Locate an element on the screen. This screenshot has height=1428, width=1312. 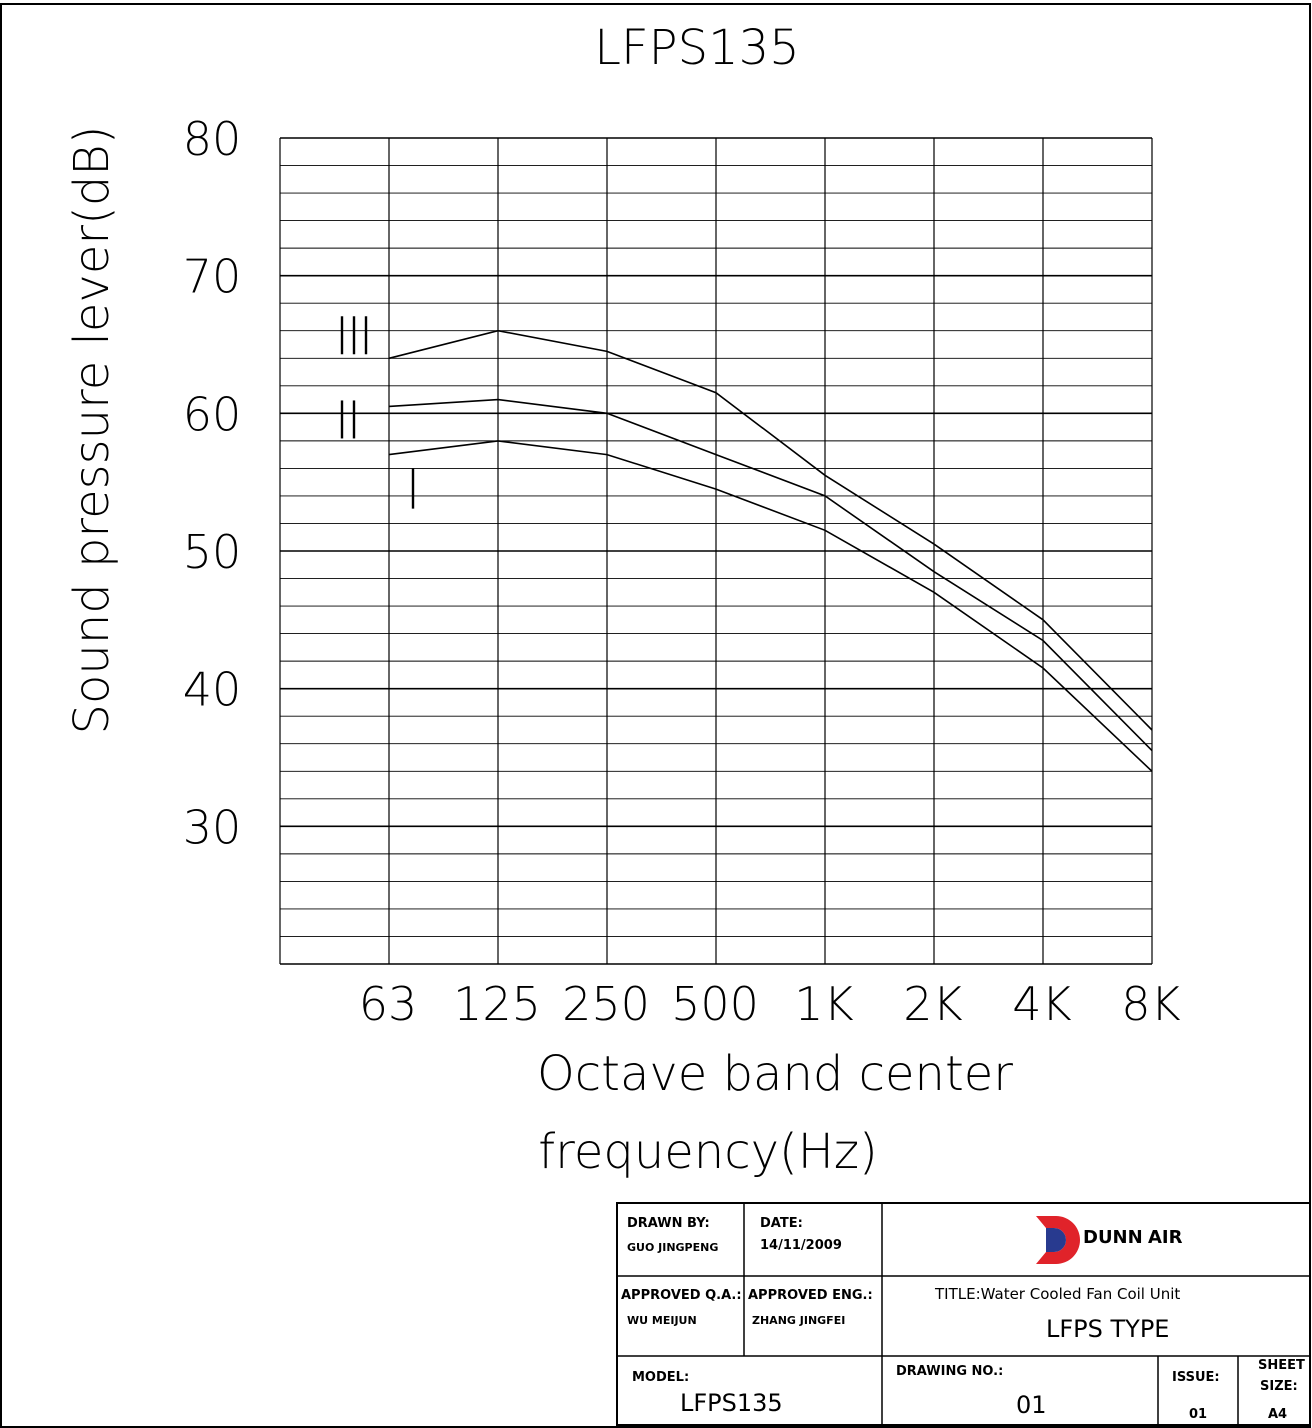
approved-qa-value: WU MEIJUN is located at coordinates (662, 1320).